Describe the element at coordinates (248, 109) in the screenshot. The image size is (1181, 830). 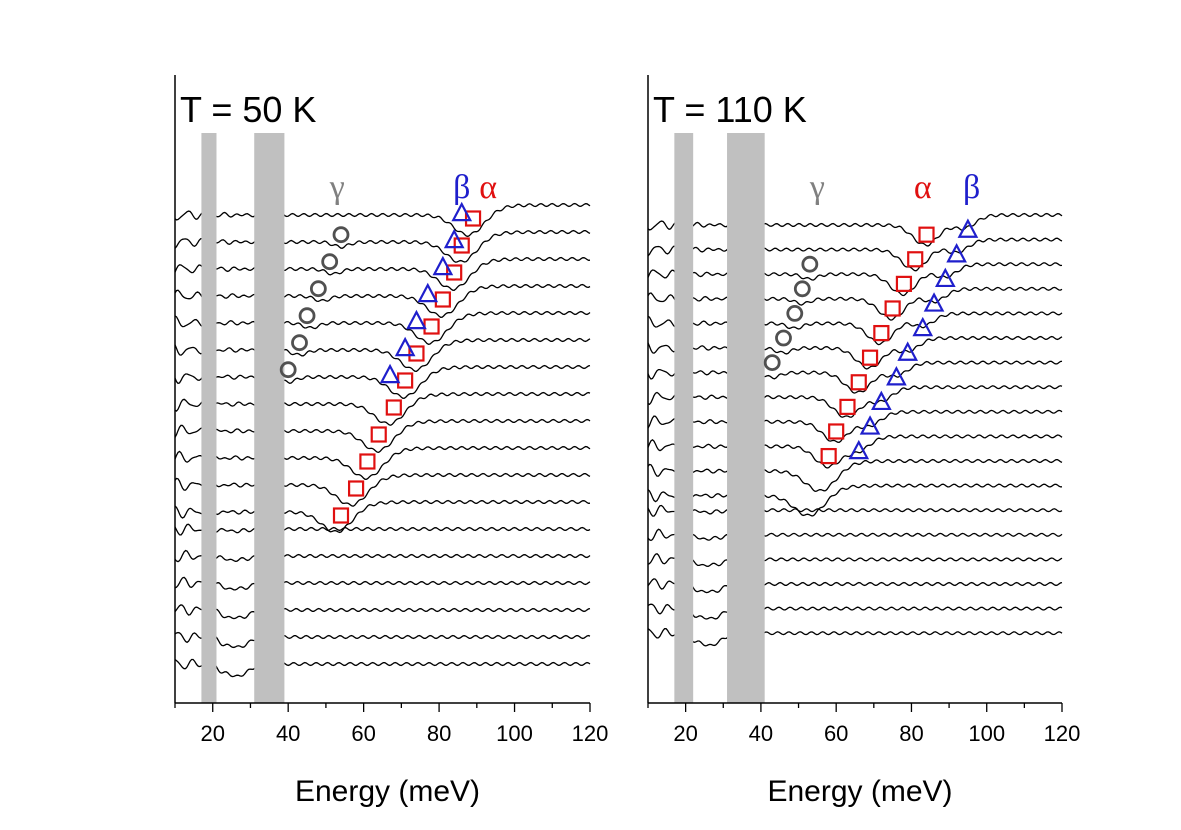
I see `panel-title: T = 50 K` at that location.